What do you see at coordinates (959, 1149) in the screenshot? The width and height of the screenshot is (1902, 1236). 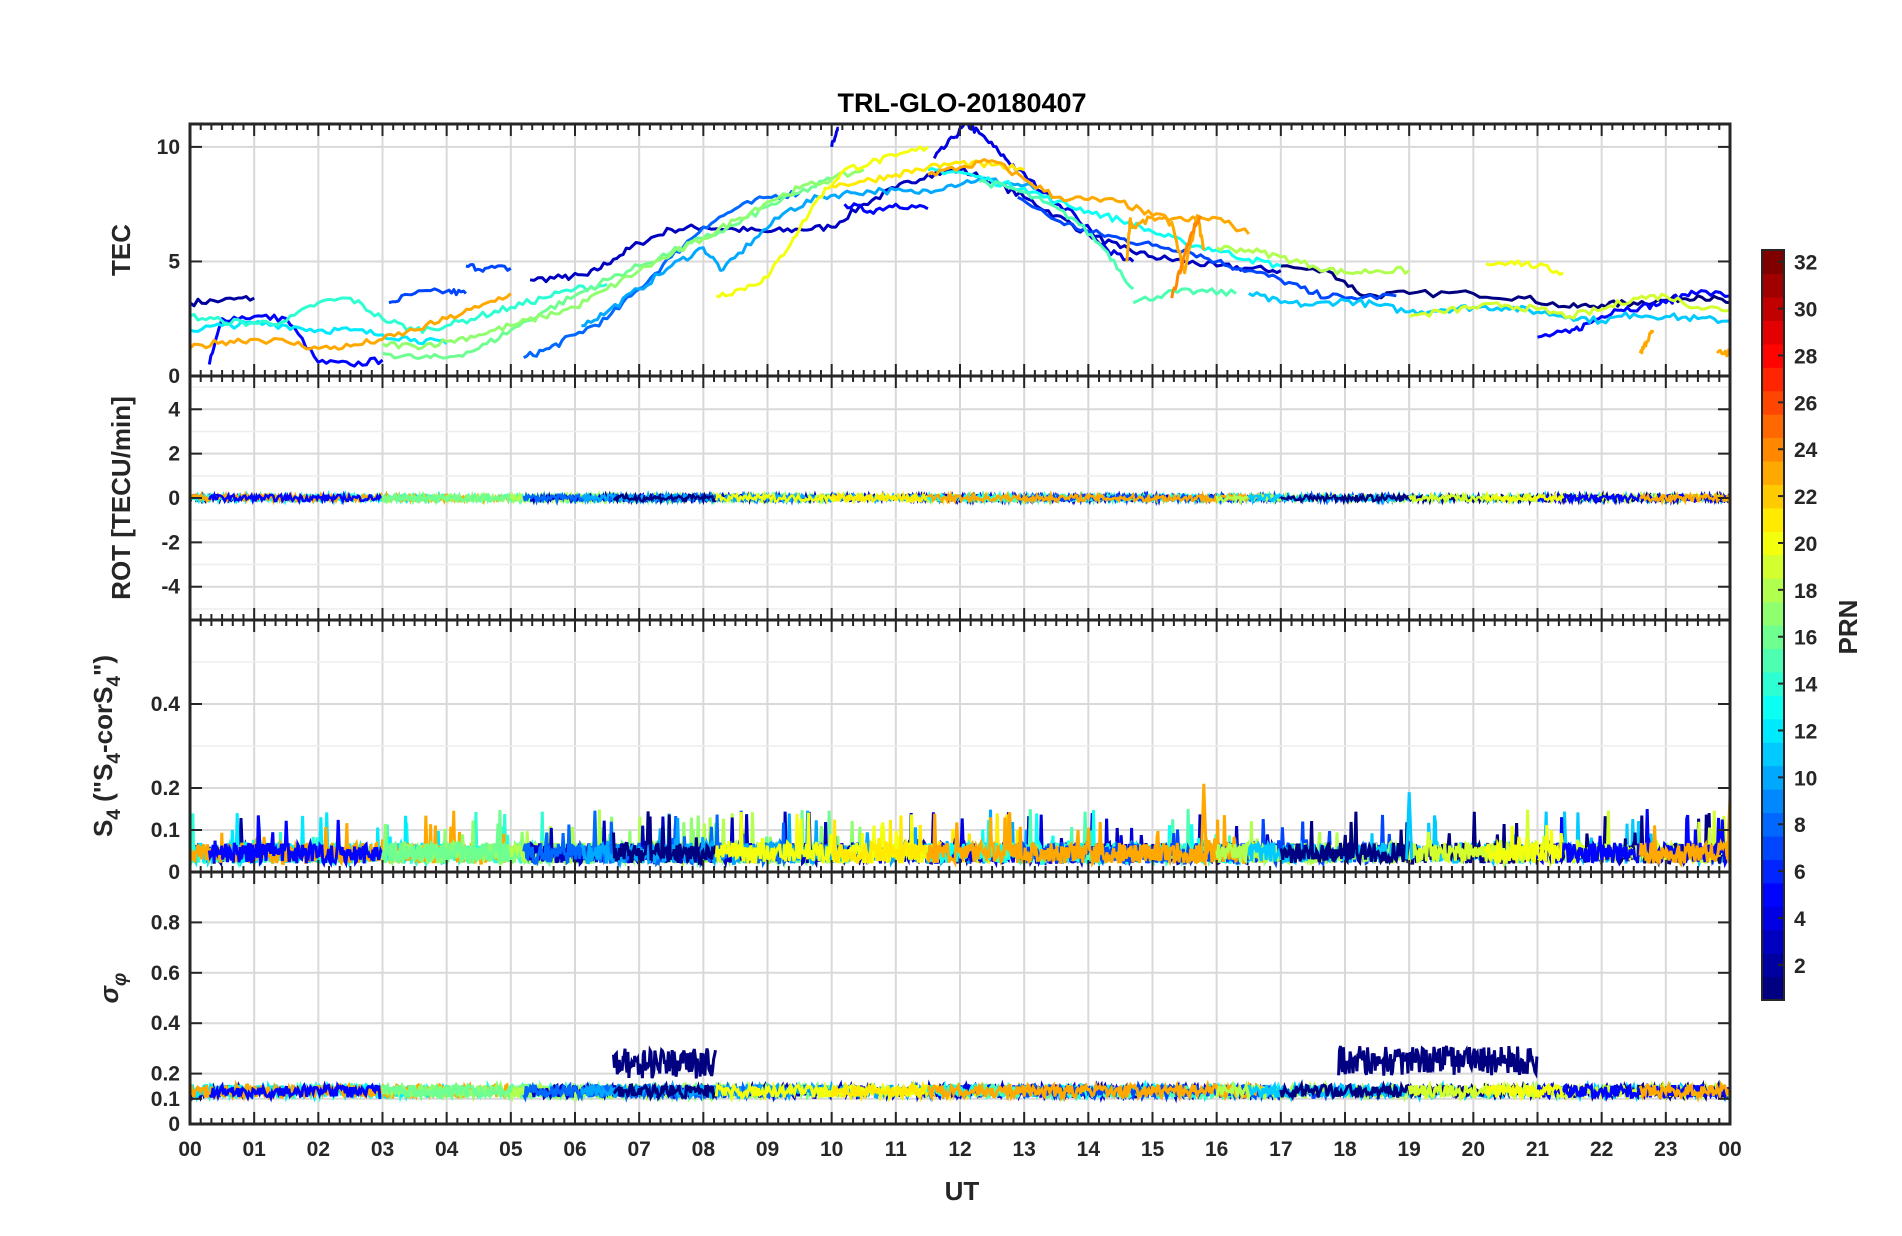 I see `x-tick-label: 12` at bounding box center [959, 1149].